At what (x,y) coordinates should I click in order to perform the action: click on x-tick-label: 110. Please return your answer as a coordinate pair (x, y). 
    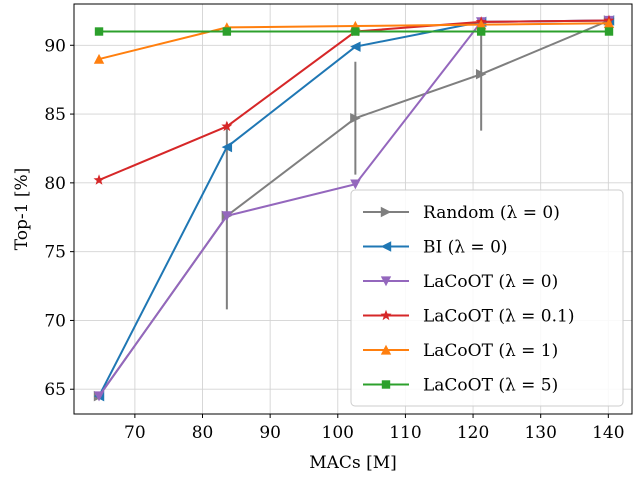
    Looking at the image, I should click on (405, 433).